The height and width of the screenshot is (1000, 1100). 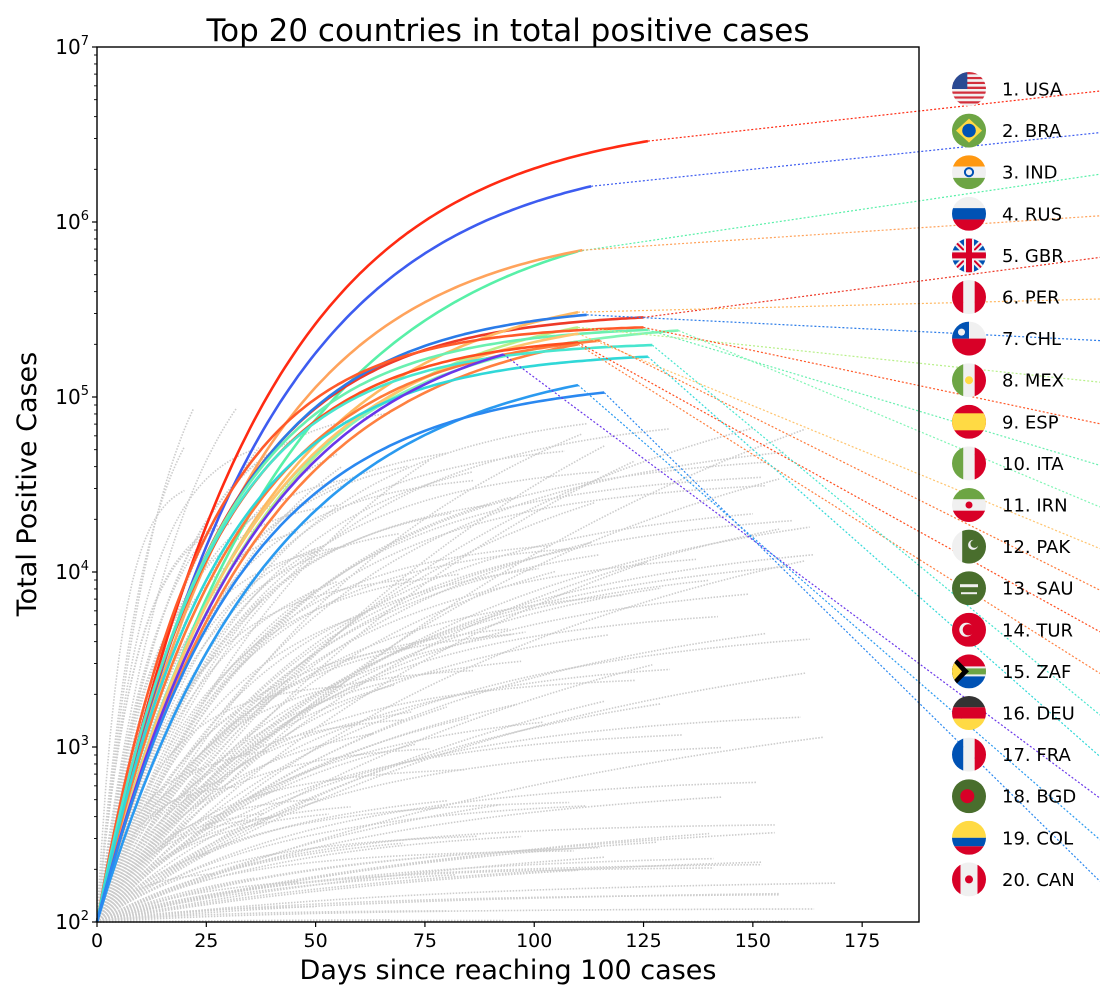 What do you see at coordinates (1033, 464) in the screenshot?
I see `legend-label: 10. ITA` at bounding box center [1033, 464].